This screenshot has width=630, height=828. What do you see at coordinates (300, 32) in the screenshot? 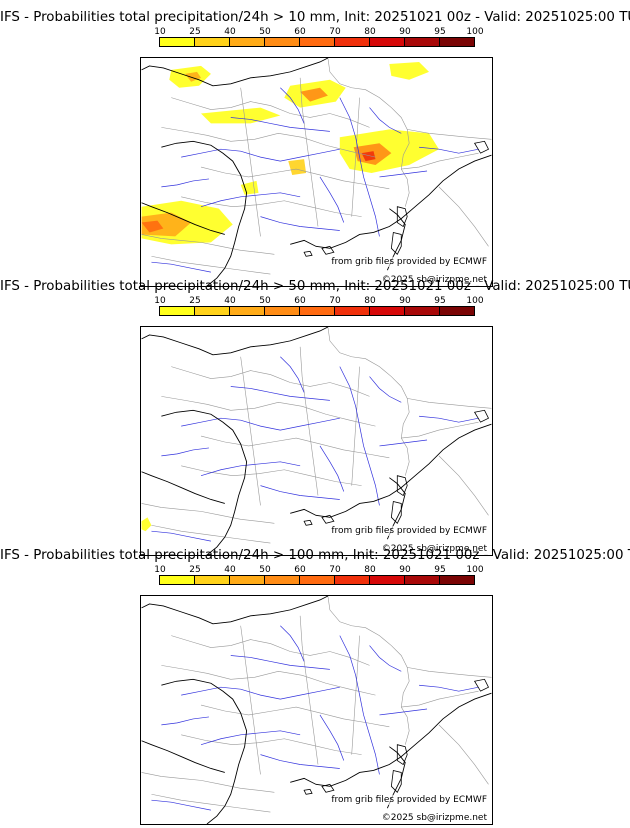
I see `colorbar-tick: 60` at bounding box center [300, 32].